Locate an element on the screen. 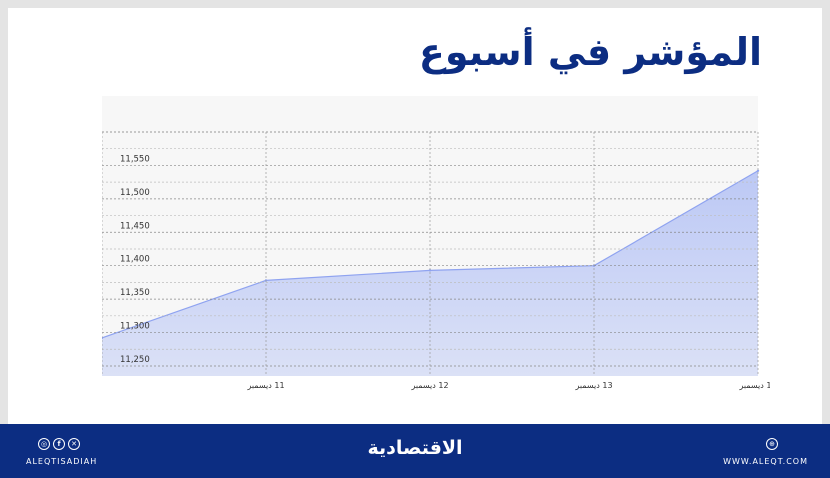 The image size is (830, 478). y-tick-label: 11,250 is located at coordinates (135, 360).